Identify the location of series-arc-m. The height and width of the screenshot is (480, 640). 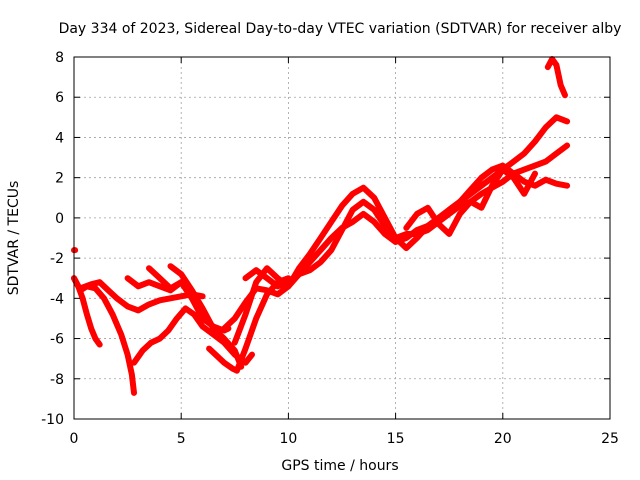
(470, 201).